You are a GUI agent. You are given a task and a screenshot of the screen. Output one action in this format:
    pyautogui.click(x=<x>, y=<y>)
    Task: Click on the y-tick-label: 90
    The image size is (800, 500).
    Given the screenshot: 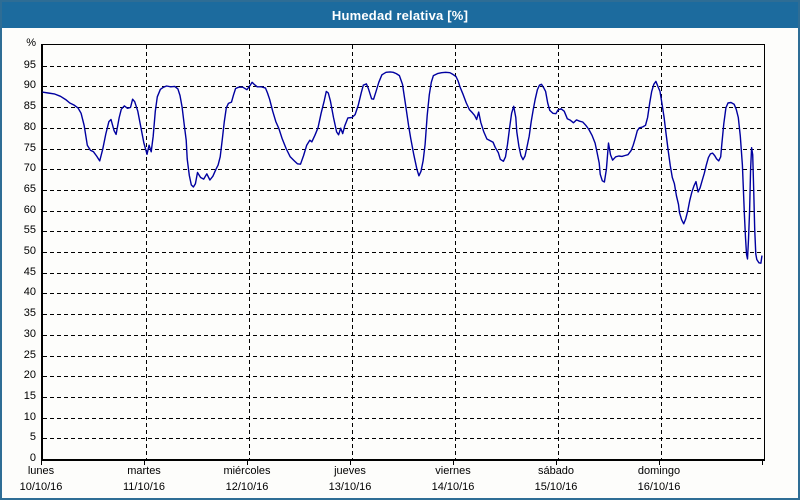 What is the action you would take?
    pyautogui.click(x=29, y=85)
    